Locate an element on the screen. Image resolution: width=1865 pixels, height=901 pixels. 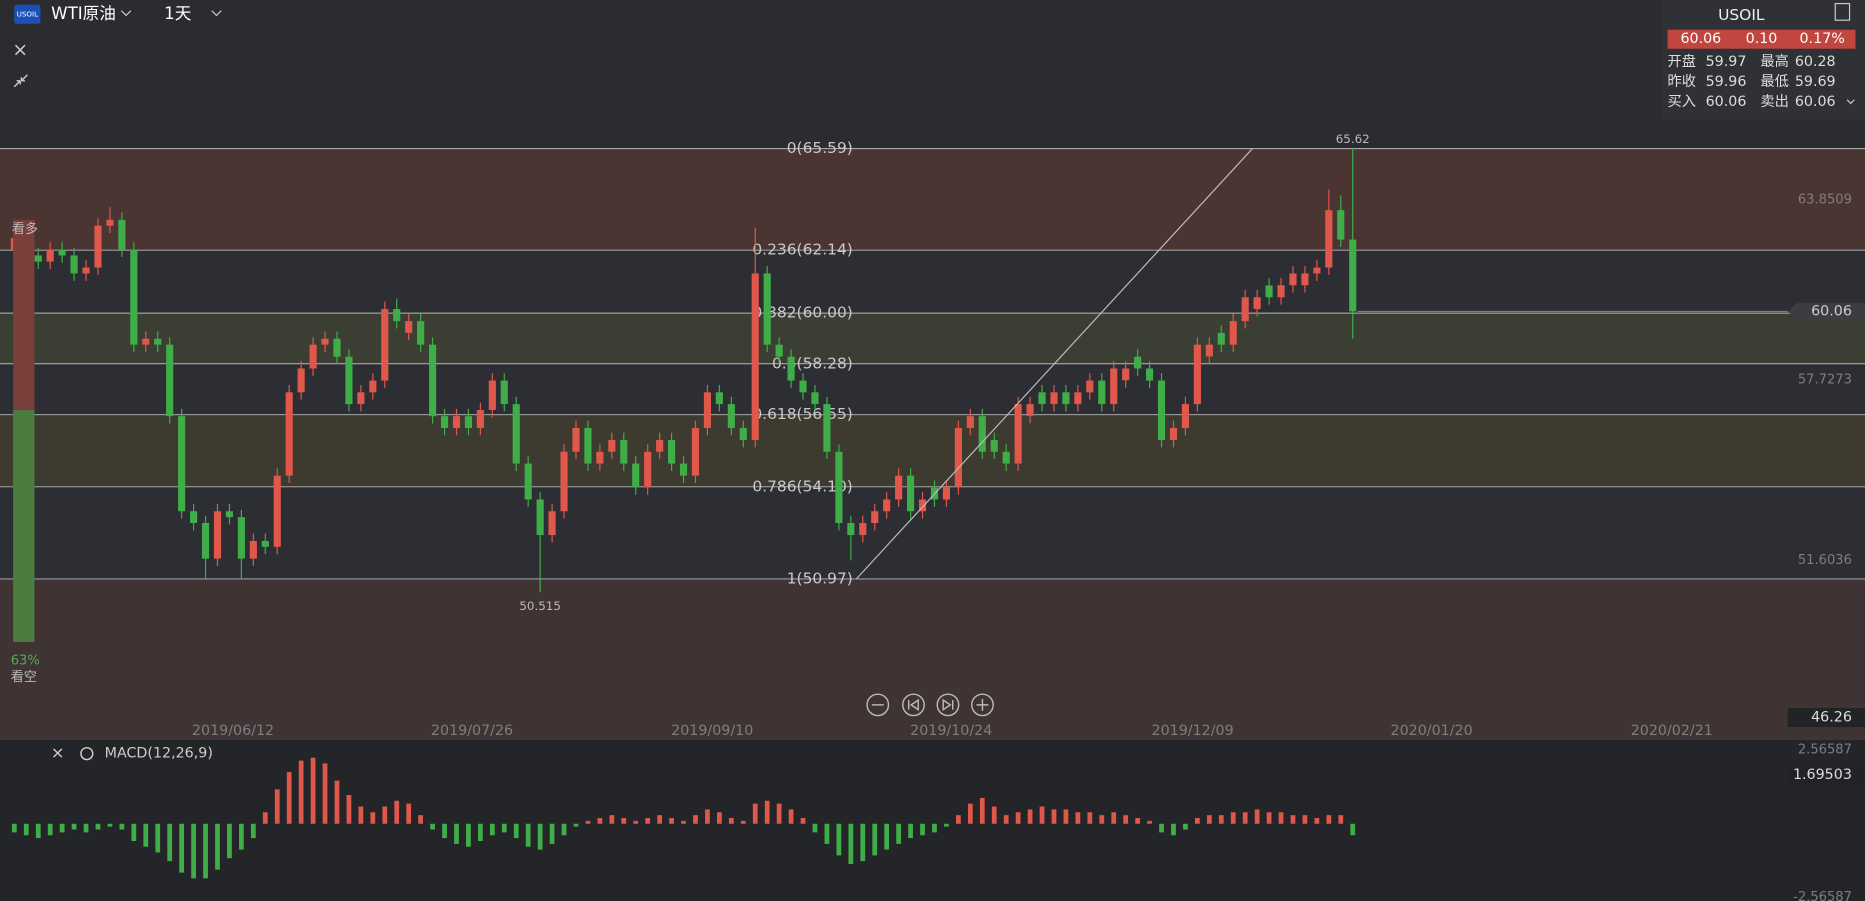
last-button is located at coordinates (948, 705).